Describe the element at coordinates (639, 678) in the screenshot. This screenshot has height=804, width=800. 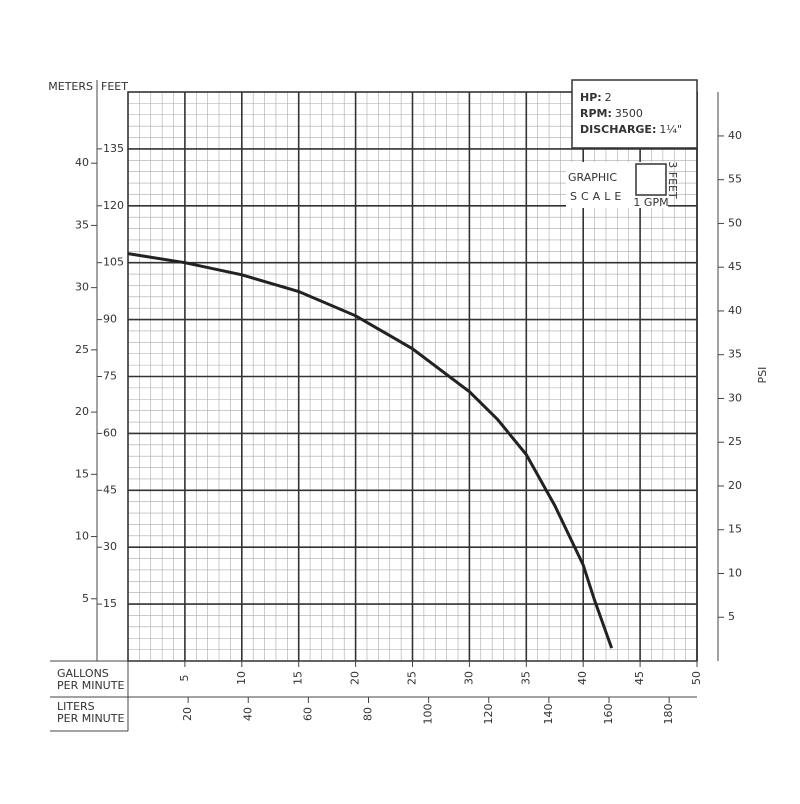
I see `x-tick-label: 45` at that location.